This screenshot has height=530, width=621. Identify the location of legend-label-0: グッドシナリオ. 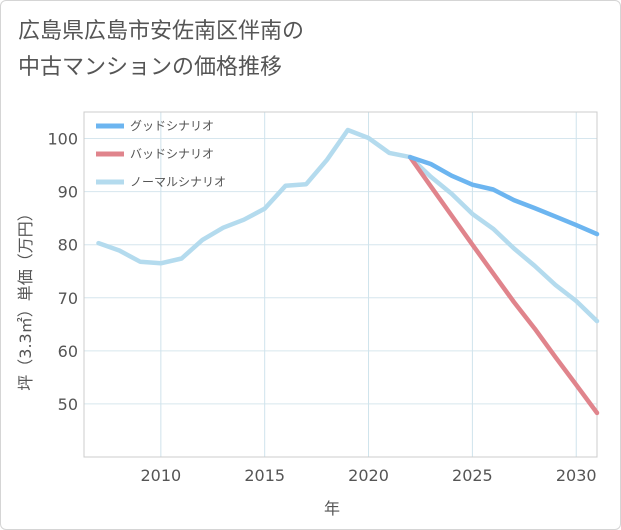
(172, 126).